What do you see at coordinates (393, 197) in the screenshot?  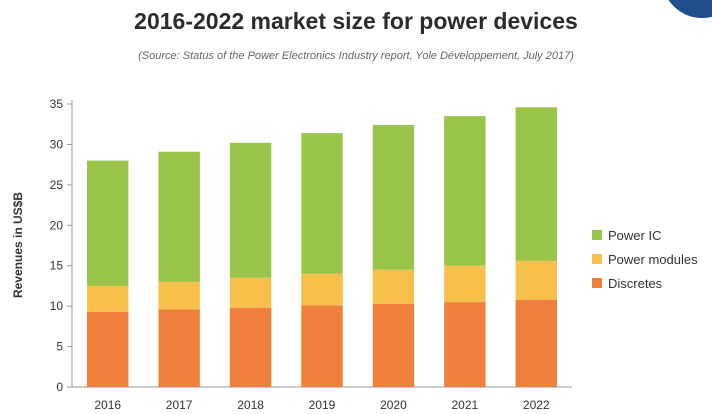 I see `bar-power-ic-2020` at bounding box center [393, 197].